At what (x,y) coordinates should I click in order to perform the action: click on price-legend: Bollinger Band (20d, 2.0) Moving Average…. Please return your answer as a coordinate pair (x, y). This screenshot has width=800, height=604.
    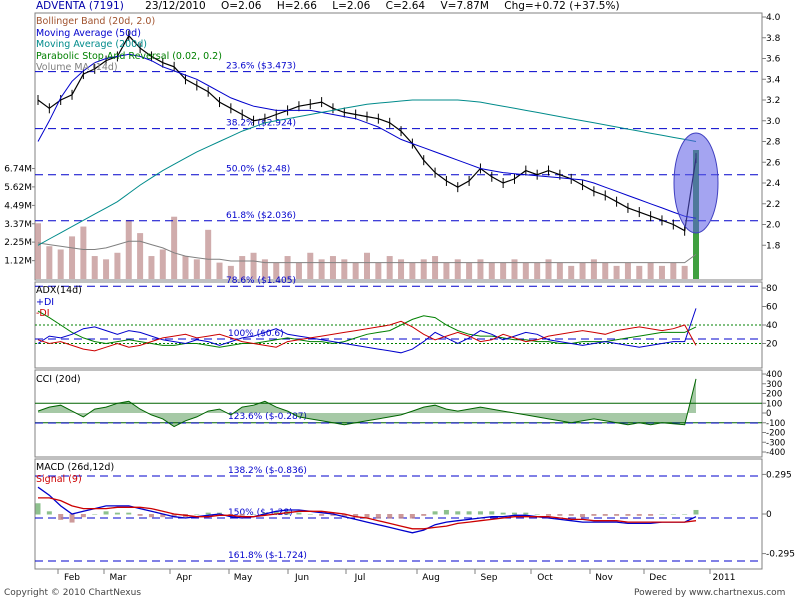
    Looking at the image, I should click on (129, 45).